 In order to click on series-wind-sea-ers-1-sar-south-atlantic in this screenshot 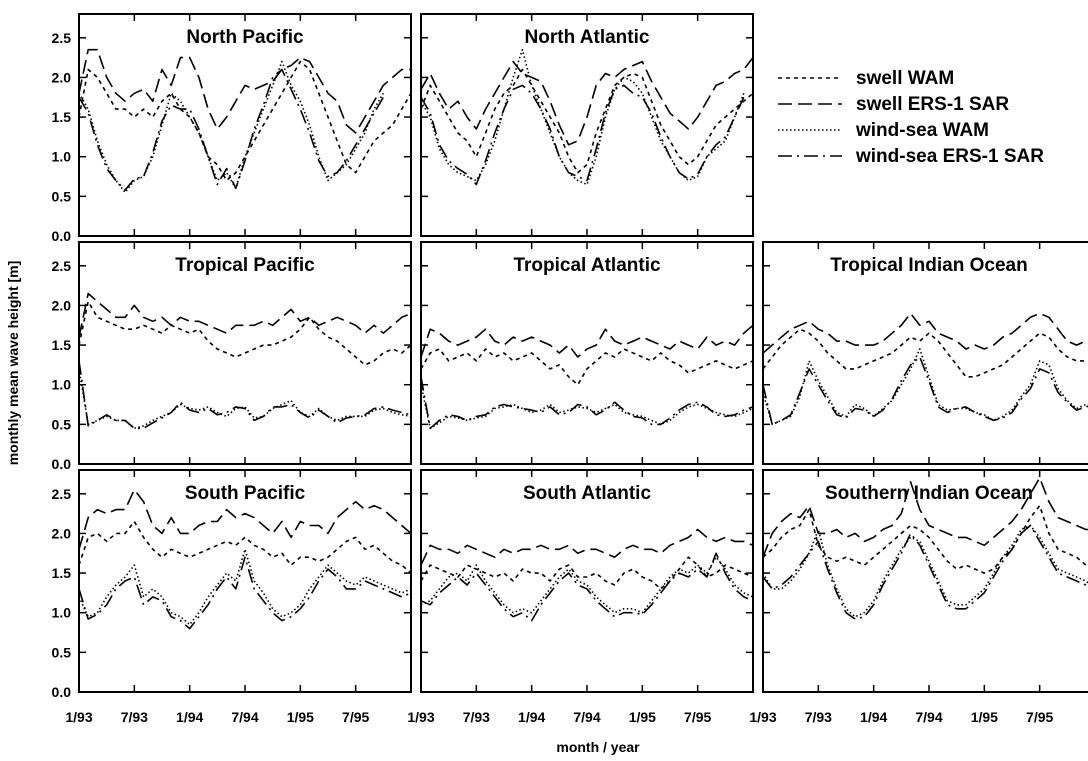, I will do `click(587, 587)`.